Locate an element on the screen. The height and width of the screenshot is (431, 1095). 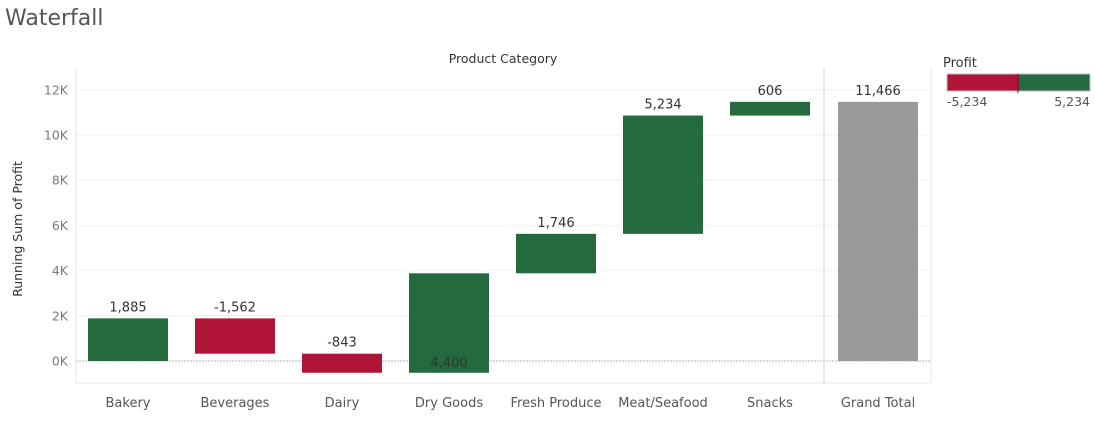
x-tick-label: Bakery is located at coordinates (128, 403).